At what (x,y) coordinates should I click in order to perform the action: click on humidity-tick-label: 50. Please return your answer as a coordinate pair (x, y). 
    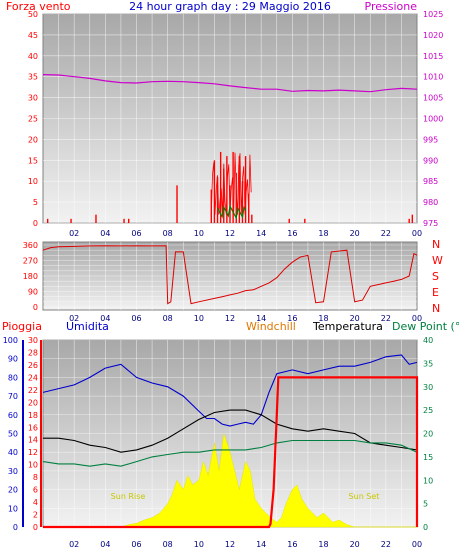
    Looking at the image, I should click on (13, 434).